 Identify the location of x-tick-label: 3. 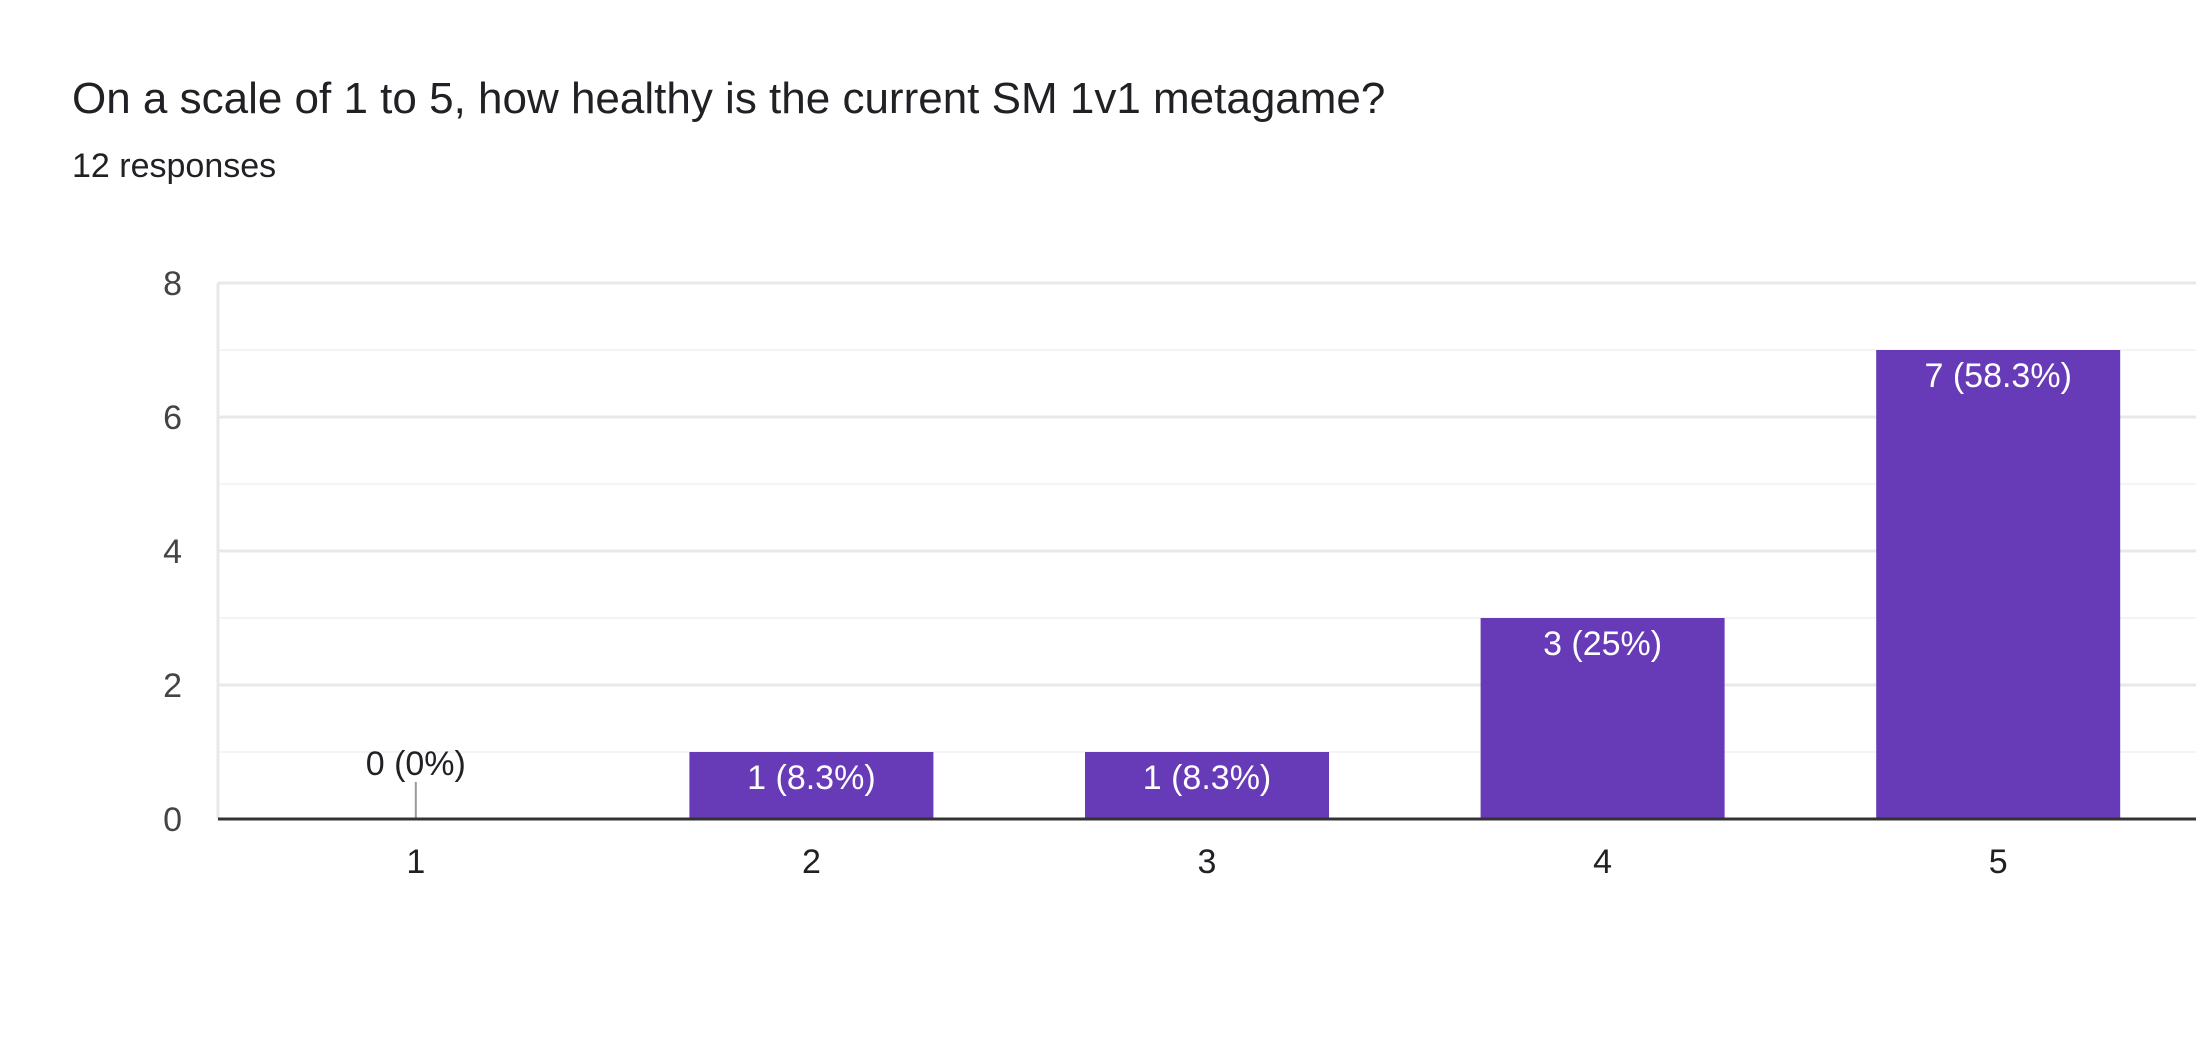
(1207, 862).